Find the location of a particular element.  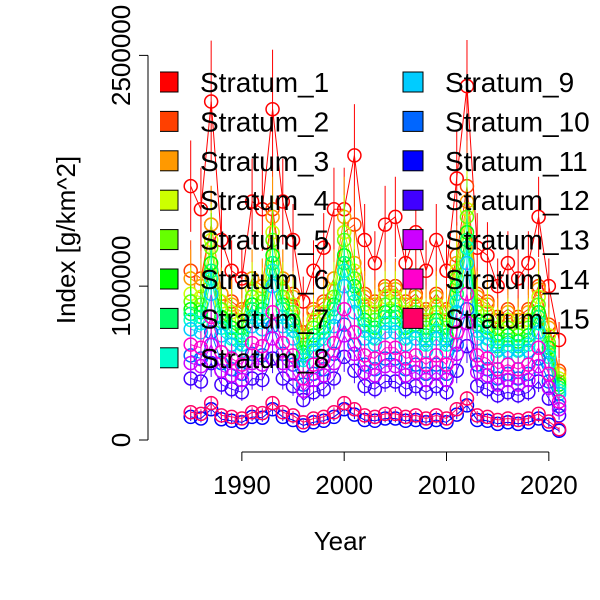

y-tick-label: 2500000 is located at coordinates (121, 55).